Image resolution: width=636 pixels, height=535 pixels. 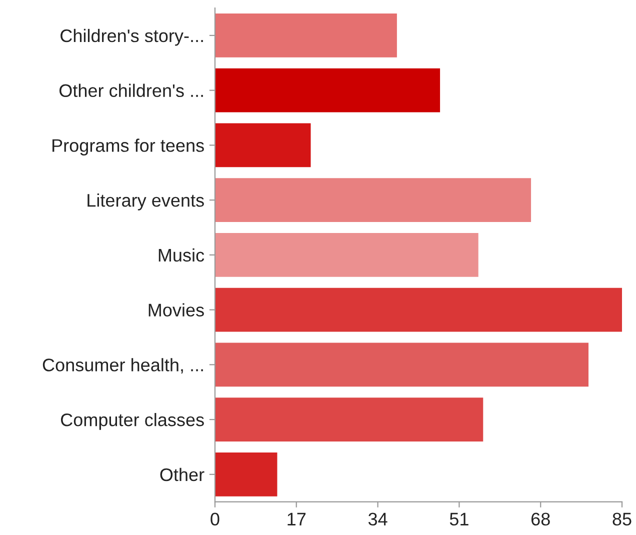 I want to click on y-tick-label: Movies, so click(x=176, y=310).